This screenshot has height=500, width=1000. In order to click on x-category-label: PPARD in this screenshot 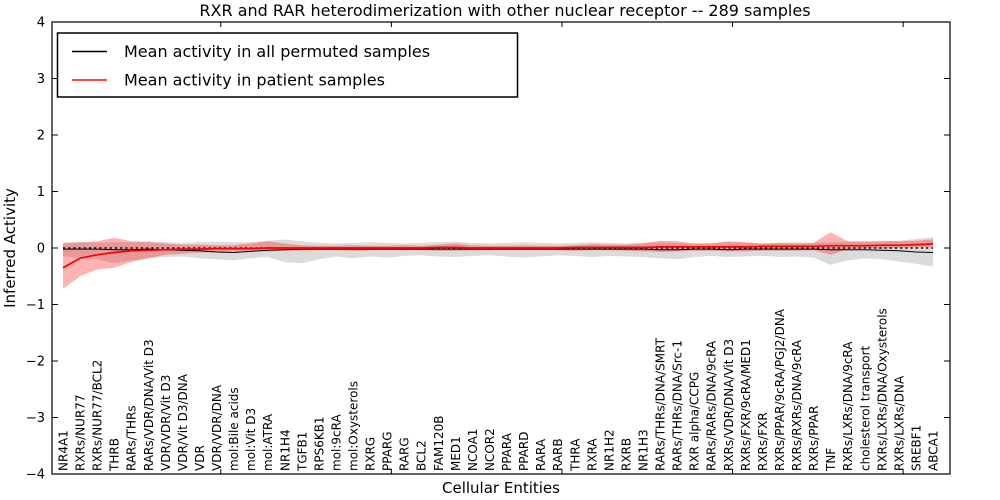, I will do `click(524, 452)`.